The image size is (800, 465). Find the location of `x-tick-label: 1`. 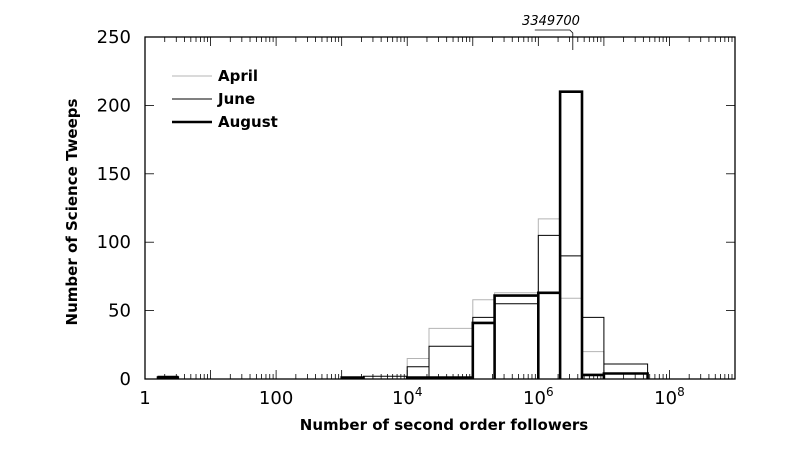

x-tick-label: 1 is located at coordinates (144, 398).